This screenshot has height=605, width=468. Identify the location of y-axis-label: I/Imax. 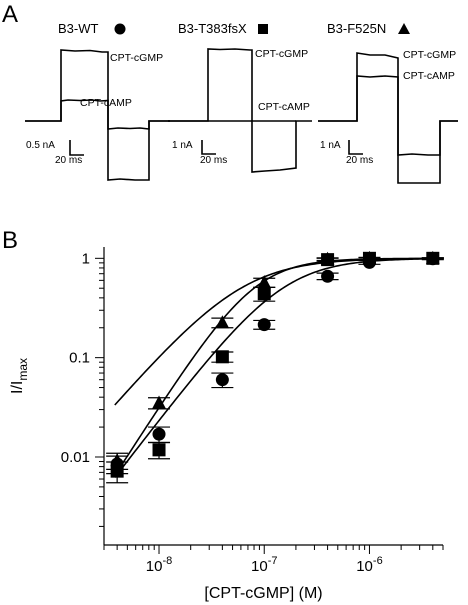
(19, 376).